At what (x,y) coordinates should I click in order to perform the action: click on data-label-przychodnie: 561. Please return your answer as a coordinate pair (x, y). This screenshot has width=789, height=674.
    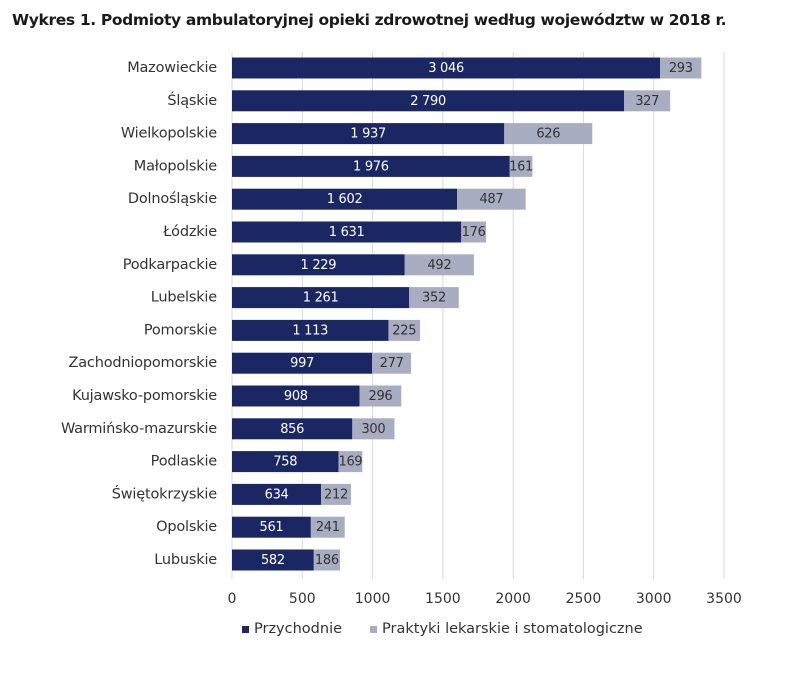
    Looking at the image, I should click on (271, 527).